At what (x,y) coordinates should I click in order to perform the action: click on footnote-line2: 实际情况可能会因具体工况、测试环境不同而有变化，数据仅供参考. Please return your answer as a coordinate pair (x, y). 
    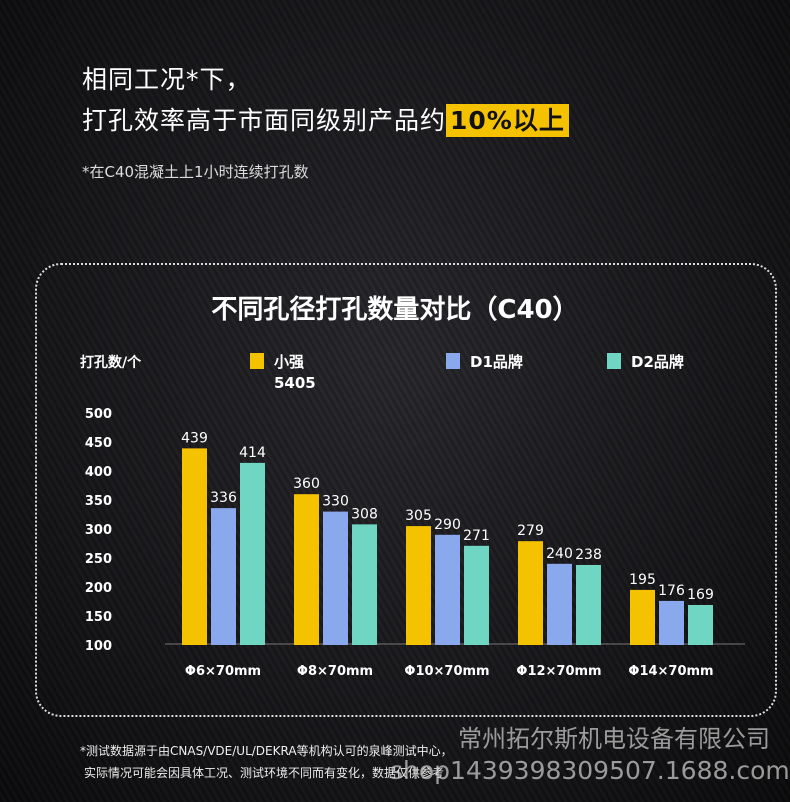
    Looking at the image, I should click on (264, 773).